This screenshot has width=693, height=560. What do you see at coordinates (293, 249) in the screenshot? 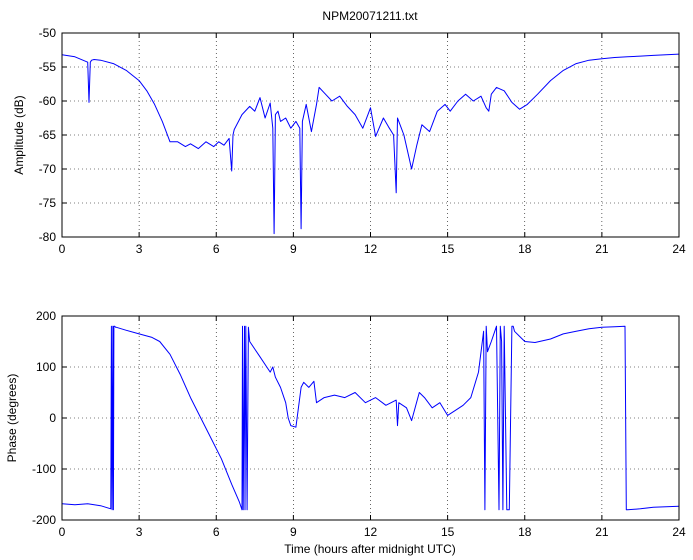
I see `amplitude-x-tick-label: 9` at bounding box center [293, 249].